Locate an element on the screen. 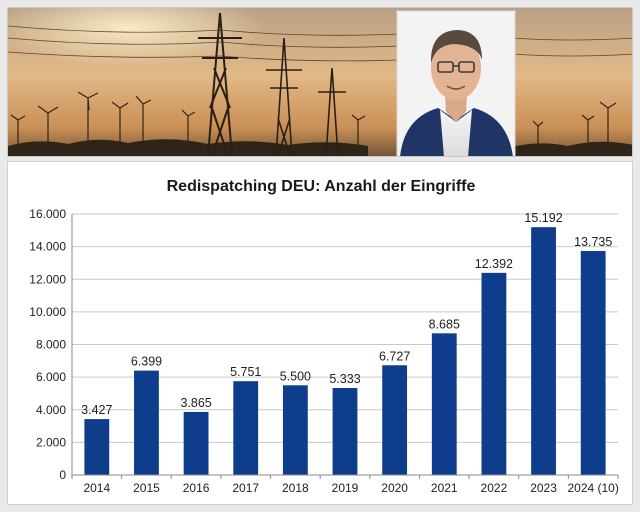  x-tick-label: 2017 is located at coordinates (245, 488).